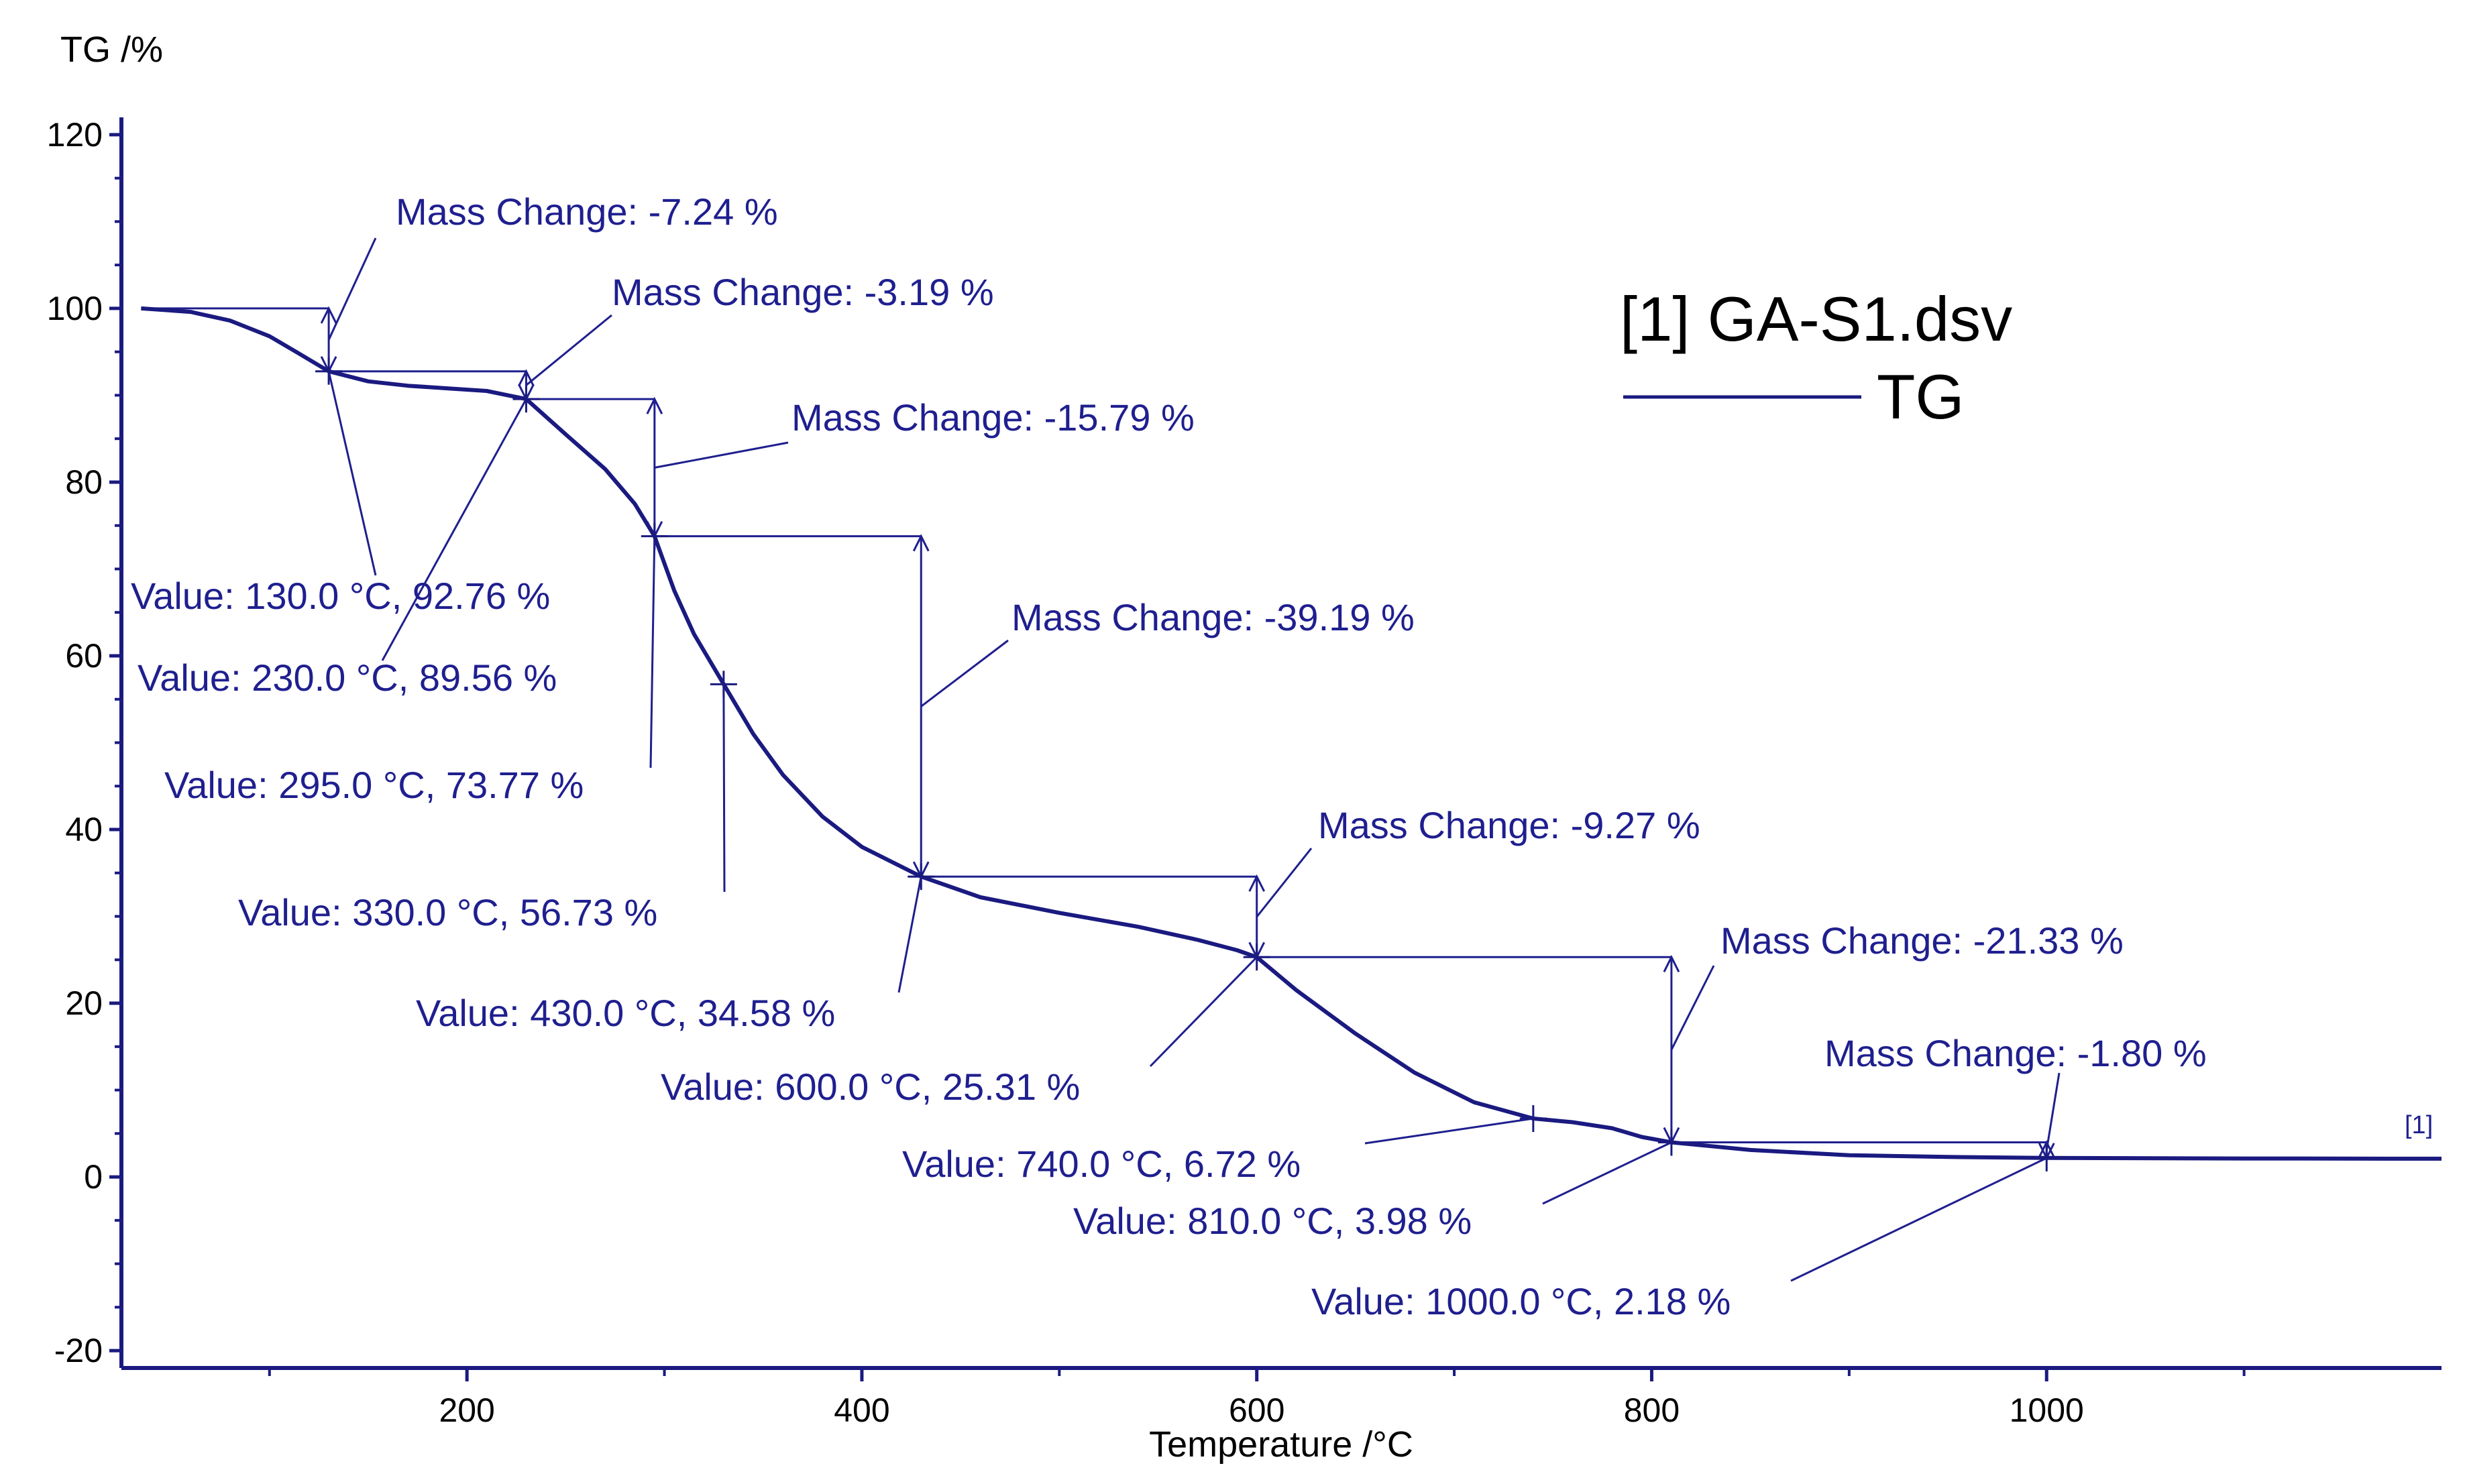 The width and height of the screenshot is (2465, 1484). What do you see at coordinates (803, 292) in the screenshot?
I see `mass-change-label: Mass Change: -3.19 %` at bounding box center [803, 292].